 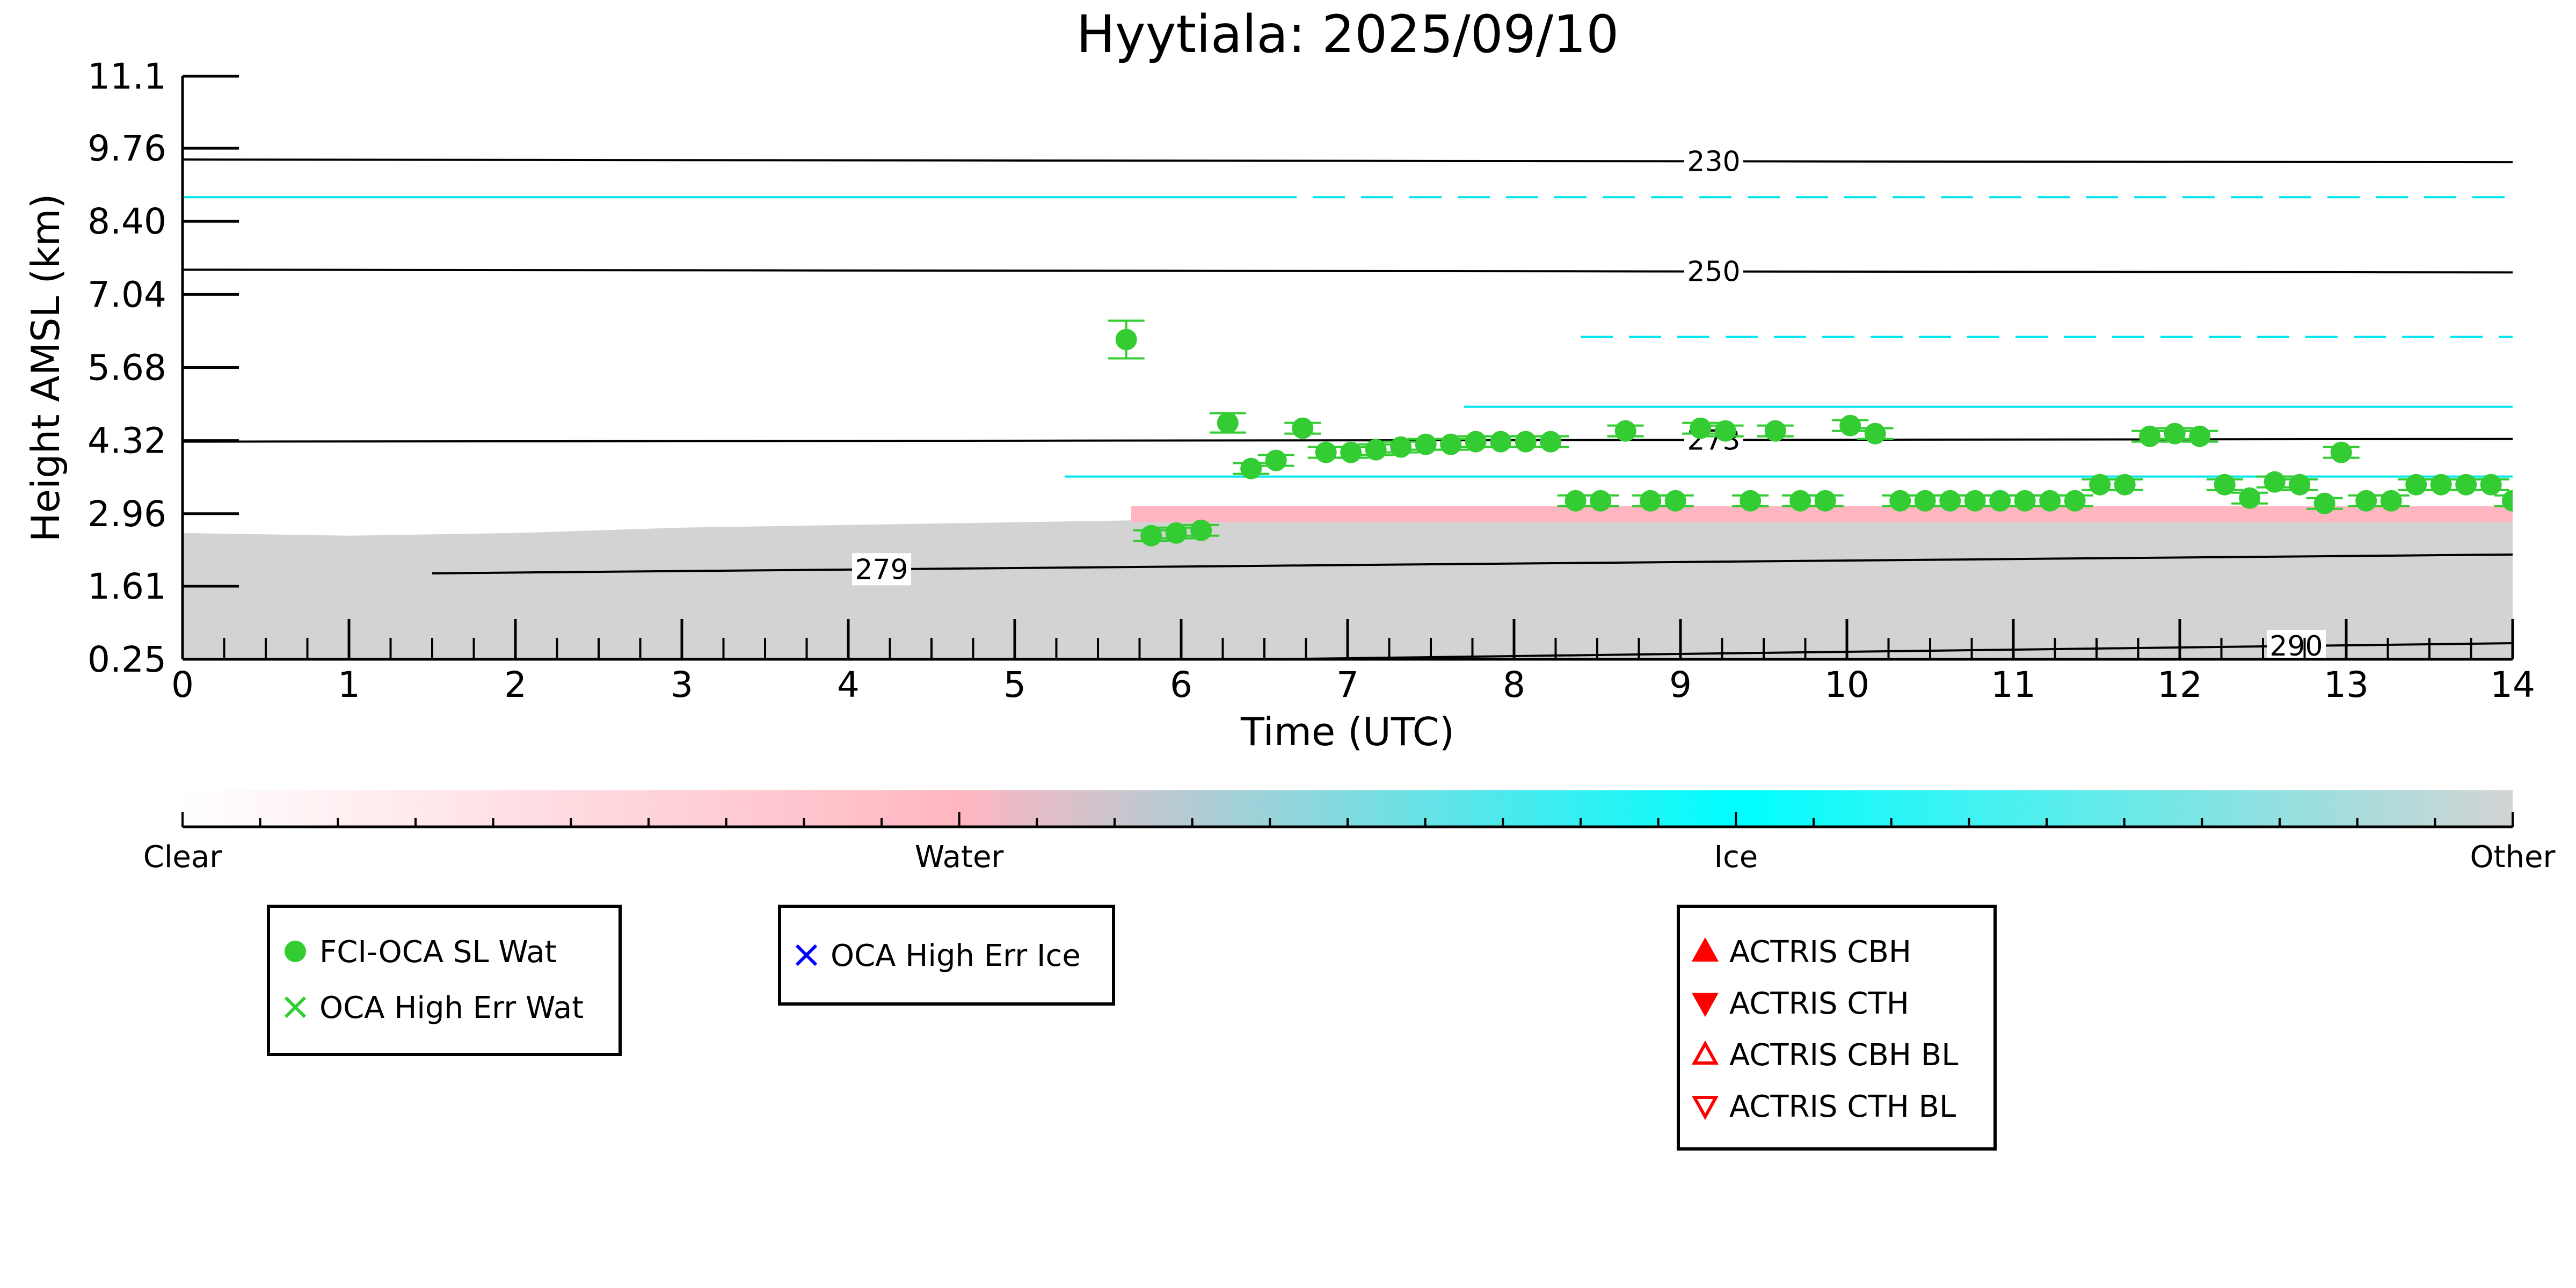 I want to click on x-tick-label: 9, so click(x=1680, y=684).